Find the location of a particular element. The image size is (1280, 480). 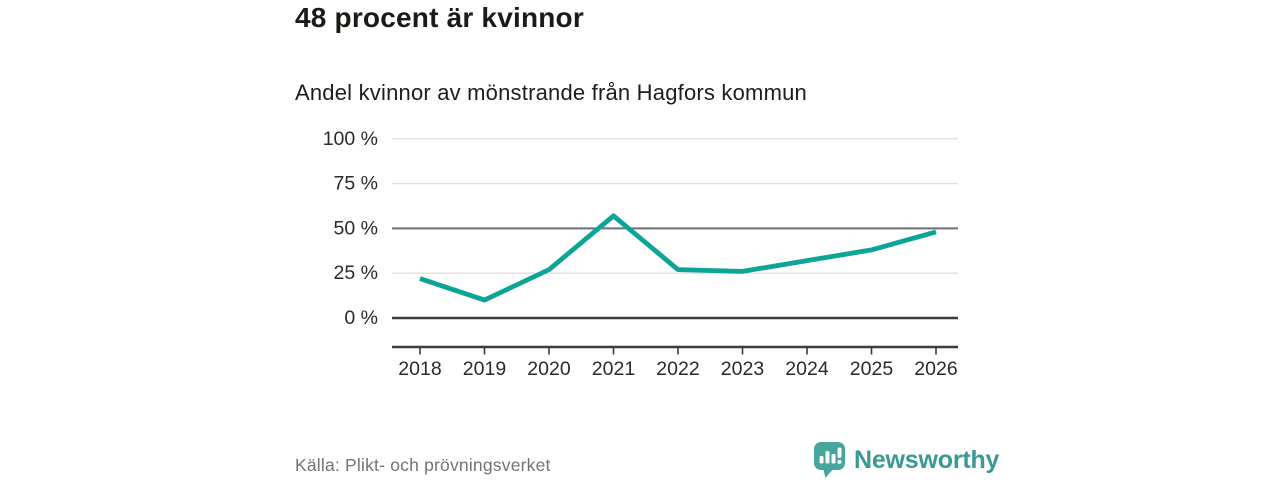

x-axis-label-2019: 2019 is located at coordinates (484, 369).